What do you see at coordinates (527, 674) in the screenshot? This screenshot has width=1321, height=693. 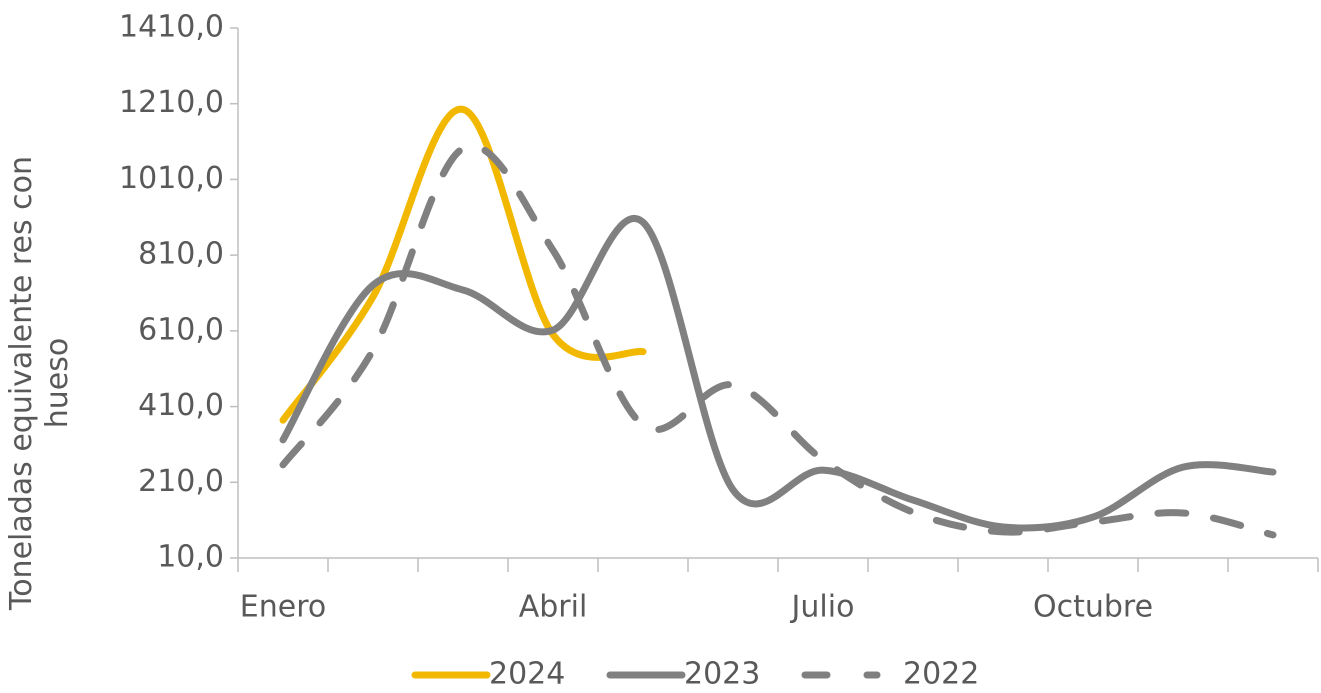 I see `legend-label: 2024` at bounding box center [527, 674].